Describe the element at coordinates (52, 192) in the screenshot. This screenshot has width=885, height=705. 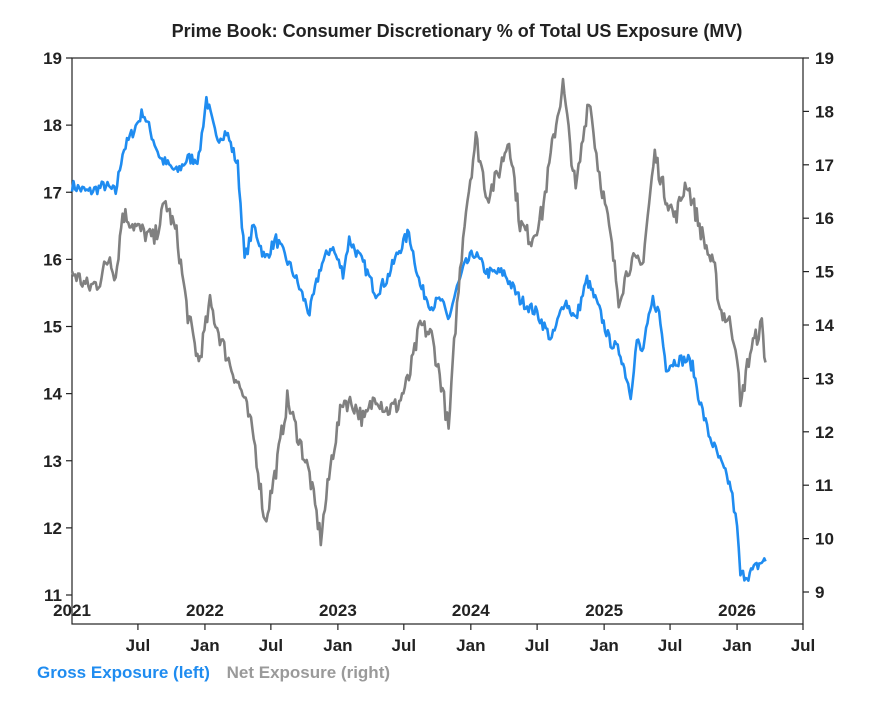
I see `left-tick-label: 17` at that location.